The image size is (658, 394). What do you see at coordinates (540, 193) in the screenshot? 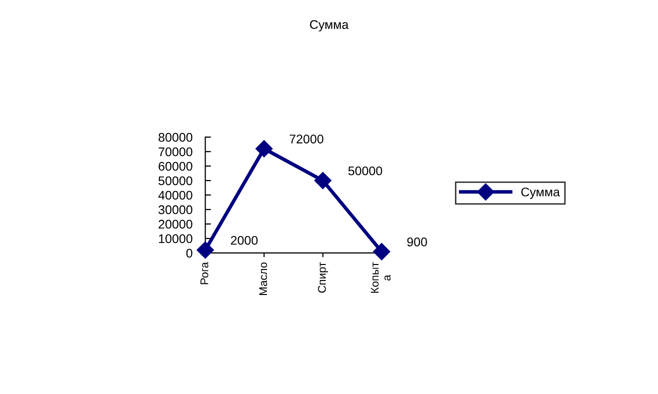
I see `legend-label: Сумма` at bounding box center [540, 193].